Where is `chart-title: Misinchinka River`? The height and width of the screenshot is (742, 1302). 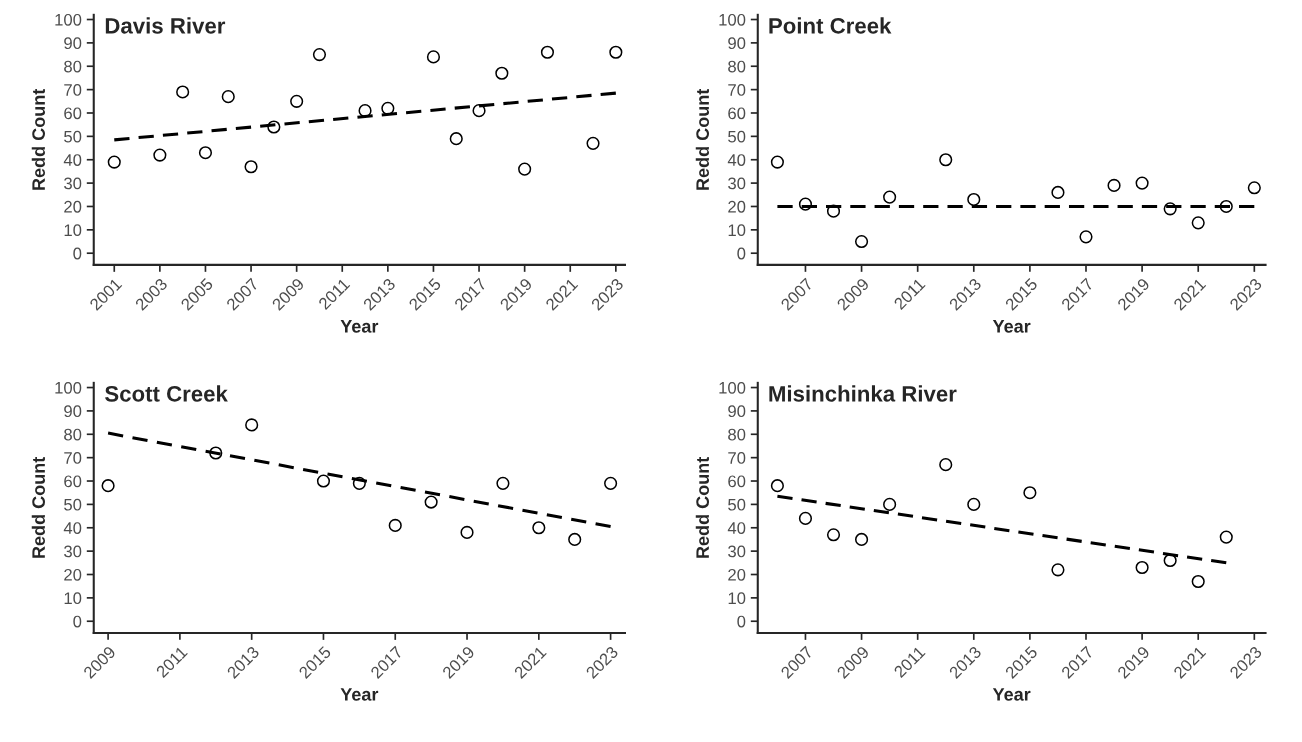 chart-title: Misinchinka River is located at coordinates (863, 393).